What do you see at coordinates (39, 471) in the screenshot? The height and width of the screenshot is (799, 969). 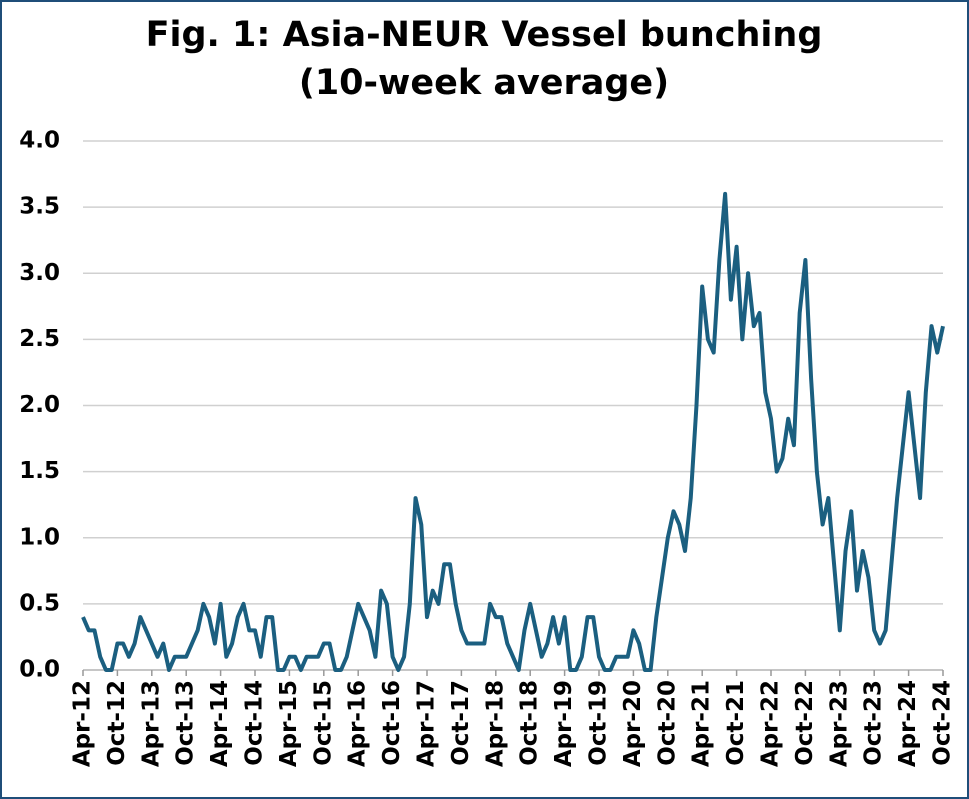 I see `y-tick-label: 1.5` at bounding box center [39, 471].